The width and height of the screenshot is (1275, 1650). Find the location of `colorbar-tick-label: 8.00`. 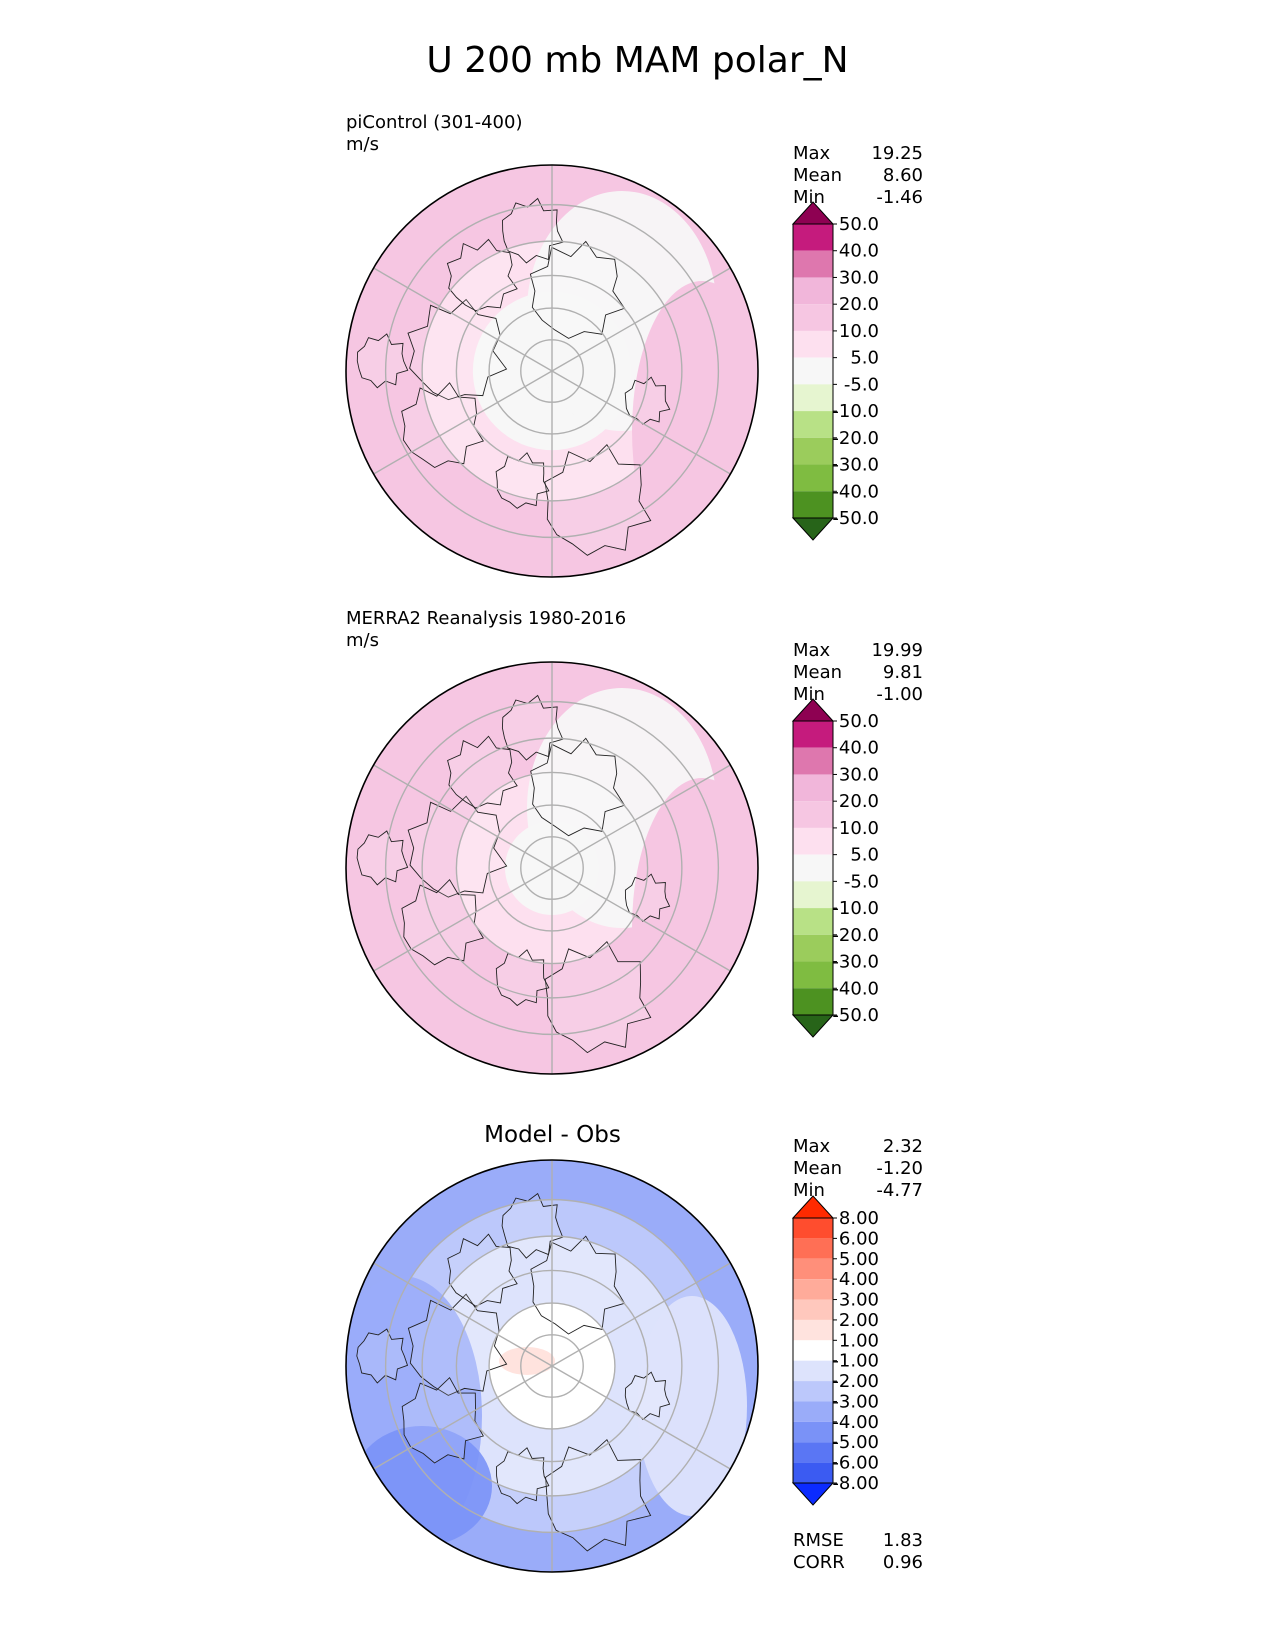

colorbar-tick-label: 8.00 is located at coordinates (859, 1218).